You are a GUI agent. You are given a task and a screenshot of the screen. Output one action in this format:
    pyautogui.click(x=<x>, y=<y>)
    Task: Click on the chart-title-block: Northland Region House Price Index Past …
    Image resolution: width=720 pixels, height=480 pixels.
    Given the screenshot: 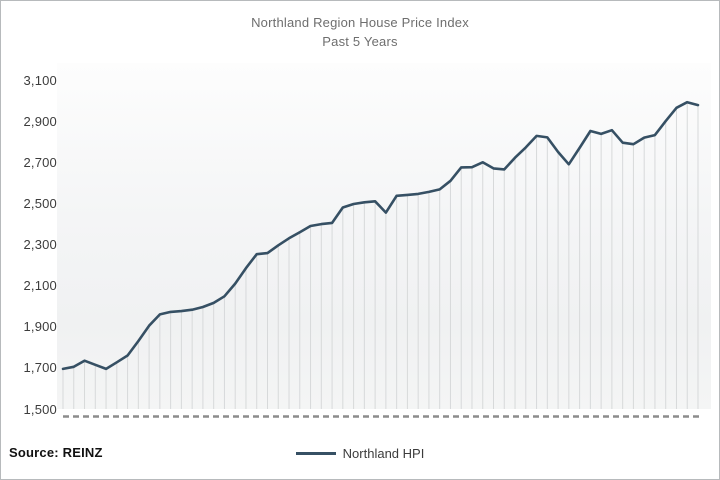 What is the action you would take?
    pyautogui.click(x=360, y=33)
    